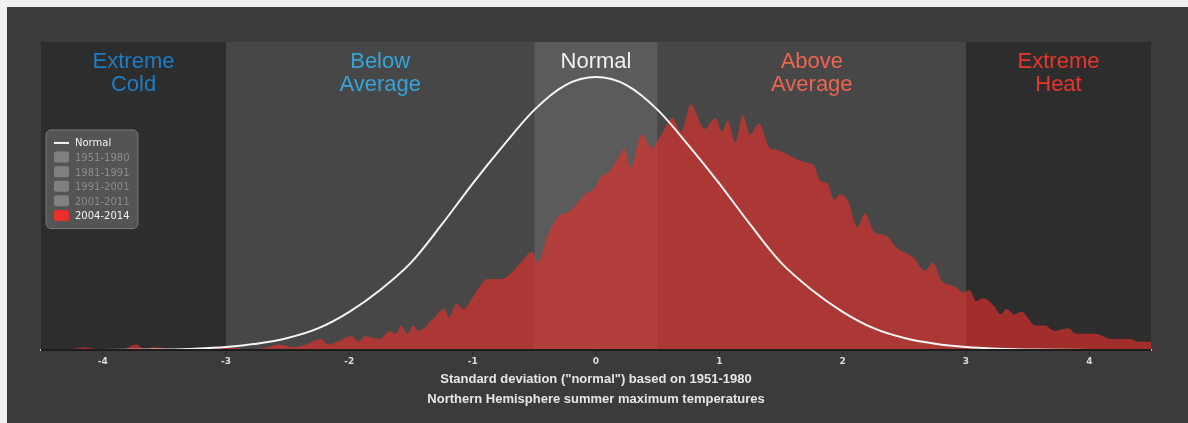 The image size is (1188, 423). Describe the element at coordinates (596, 361) in the screenshot. I see `x-tick-label: 0` at that location.